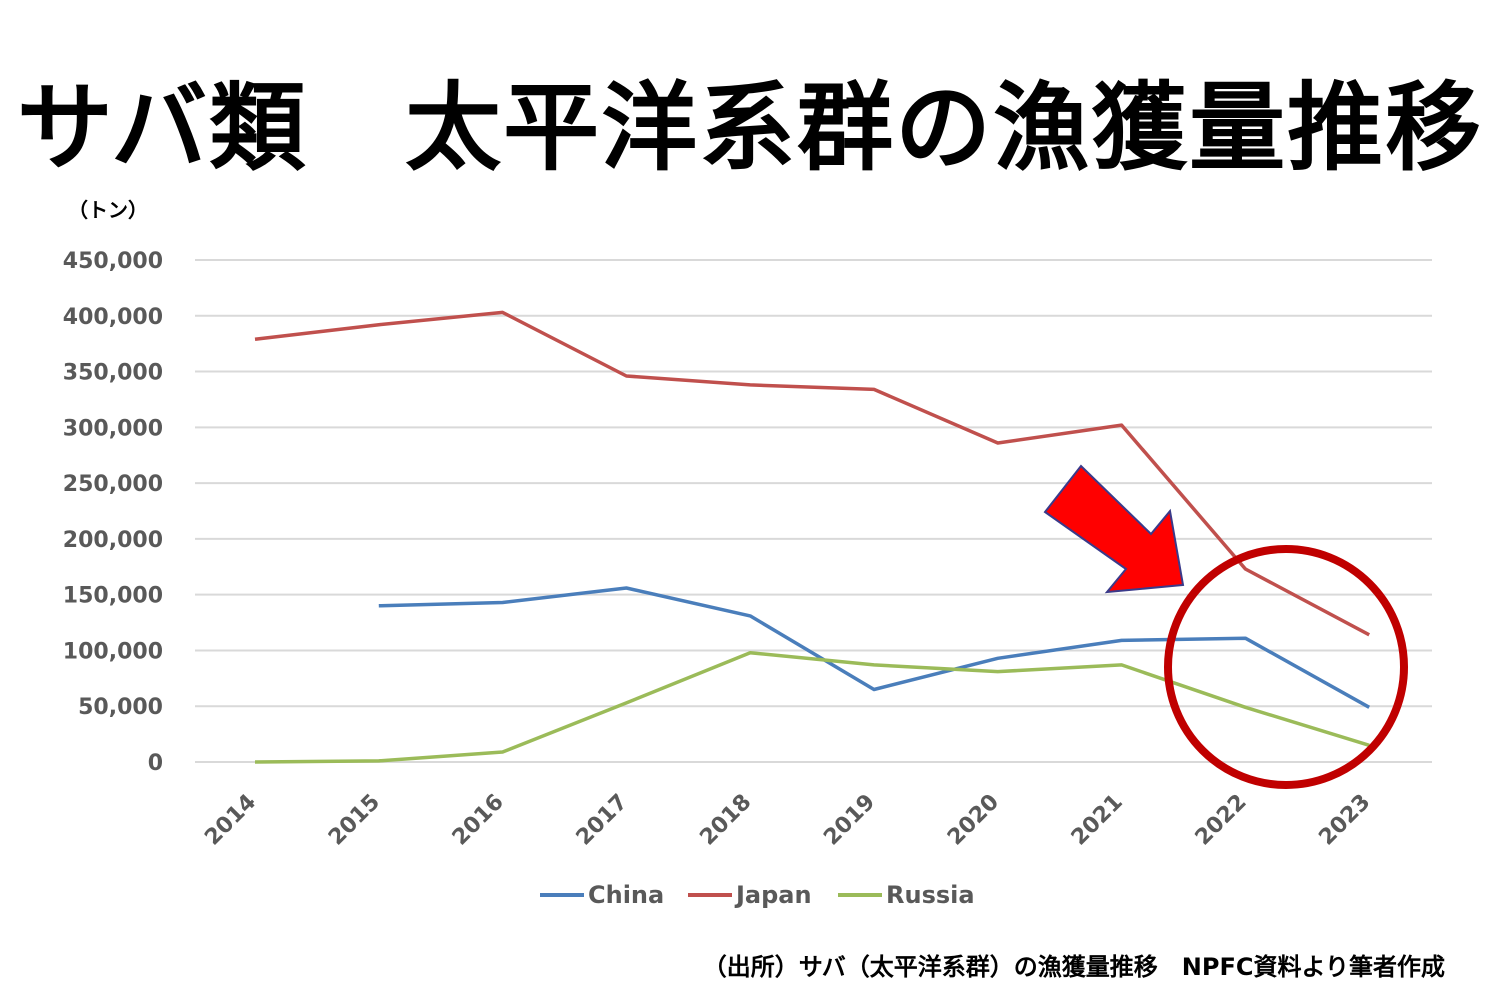 Image resolution: width=1500 pixels, height=1000 pixels. Describe the element at coordinates (602, 820) in the screenshot. I see `x-tick-label: 2017` at that location.